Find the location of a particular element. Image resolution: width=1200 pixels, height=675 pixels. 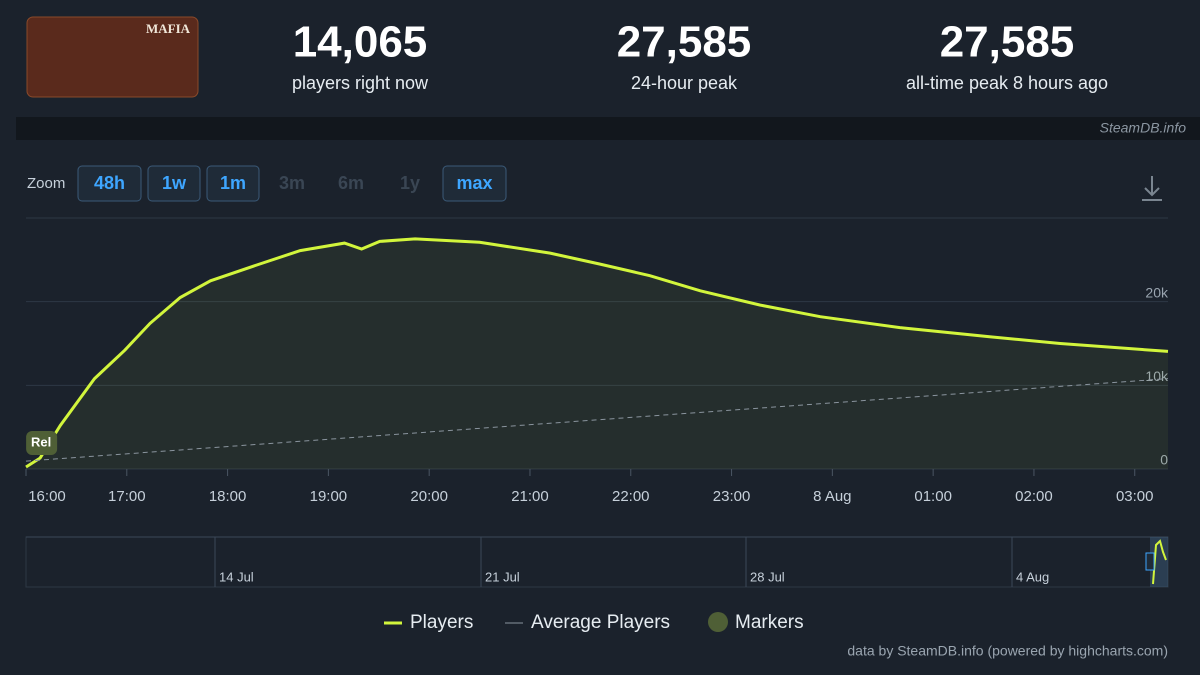

zoom-button-label: 48h is located at coordinates (109, 183).